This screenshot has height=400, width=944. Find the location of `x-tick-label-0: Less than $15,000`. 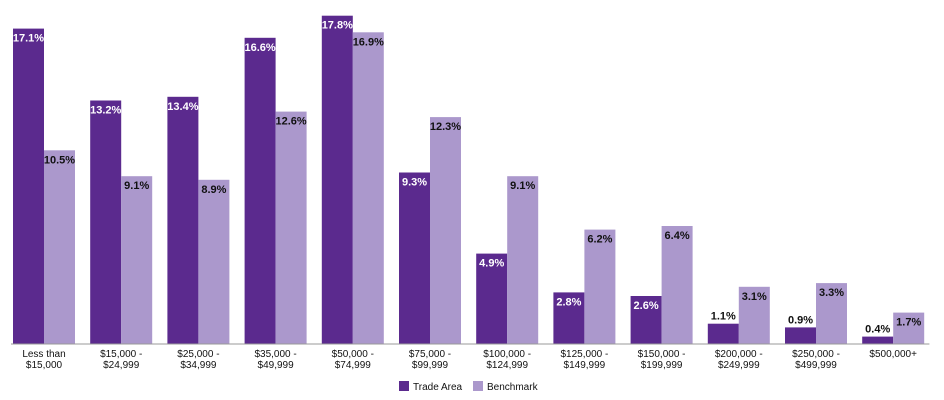

x-tick-label-0: Less than $15,000 is located at coordinates (43, 360).